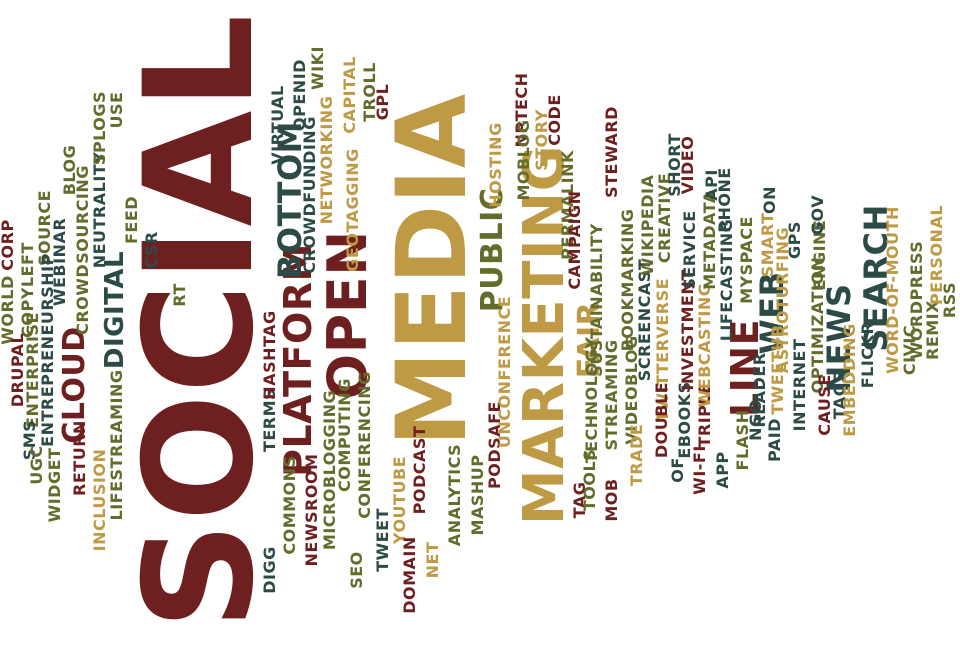 Image resolution: width=960 pixels, height=650 pixels. What do you see at coordinates (79, 458) in the screenshot?
I see `cloud-word-return: RETURN` at bounding box center [79, 458].